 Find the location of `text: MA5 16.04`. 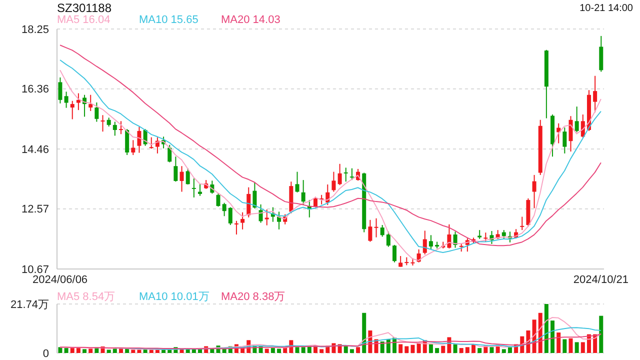

text: MA5 16.04 is located at coordinates (84, 20).